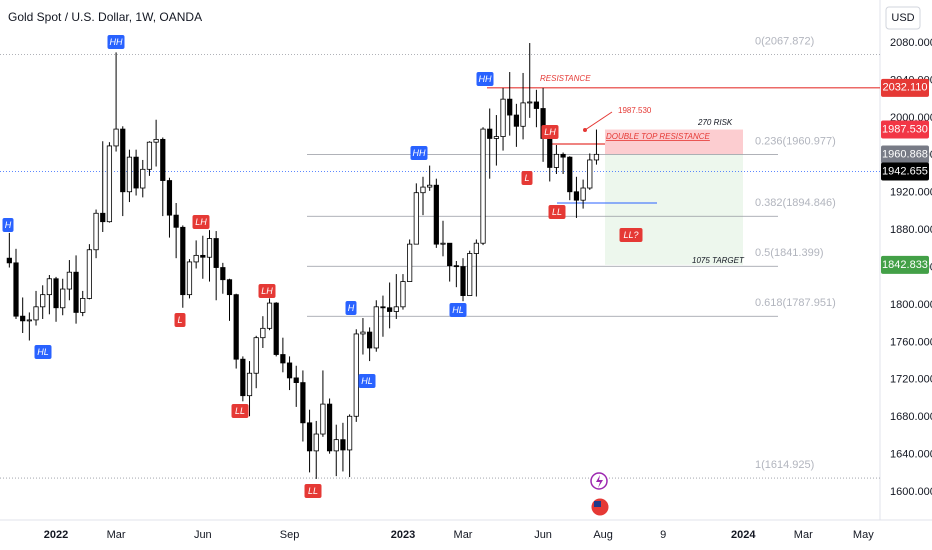 This screenshot has width=932, height=550. What do you see at coordinates (911, 193) in the screenshot?
I see `y-tick-label: 1920.000` at bounding box center [911, 193].